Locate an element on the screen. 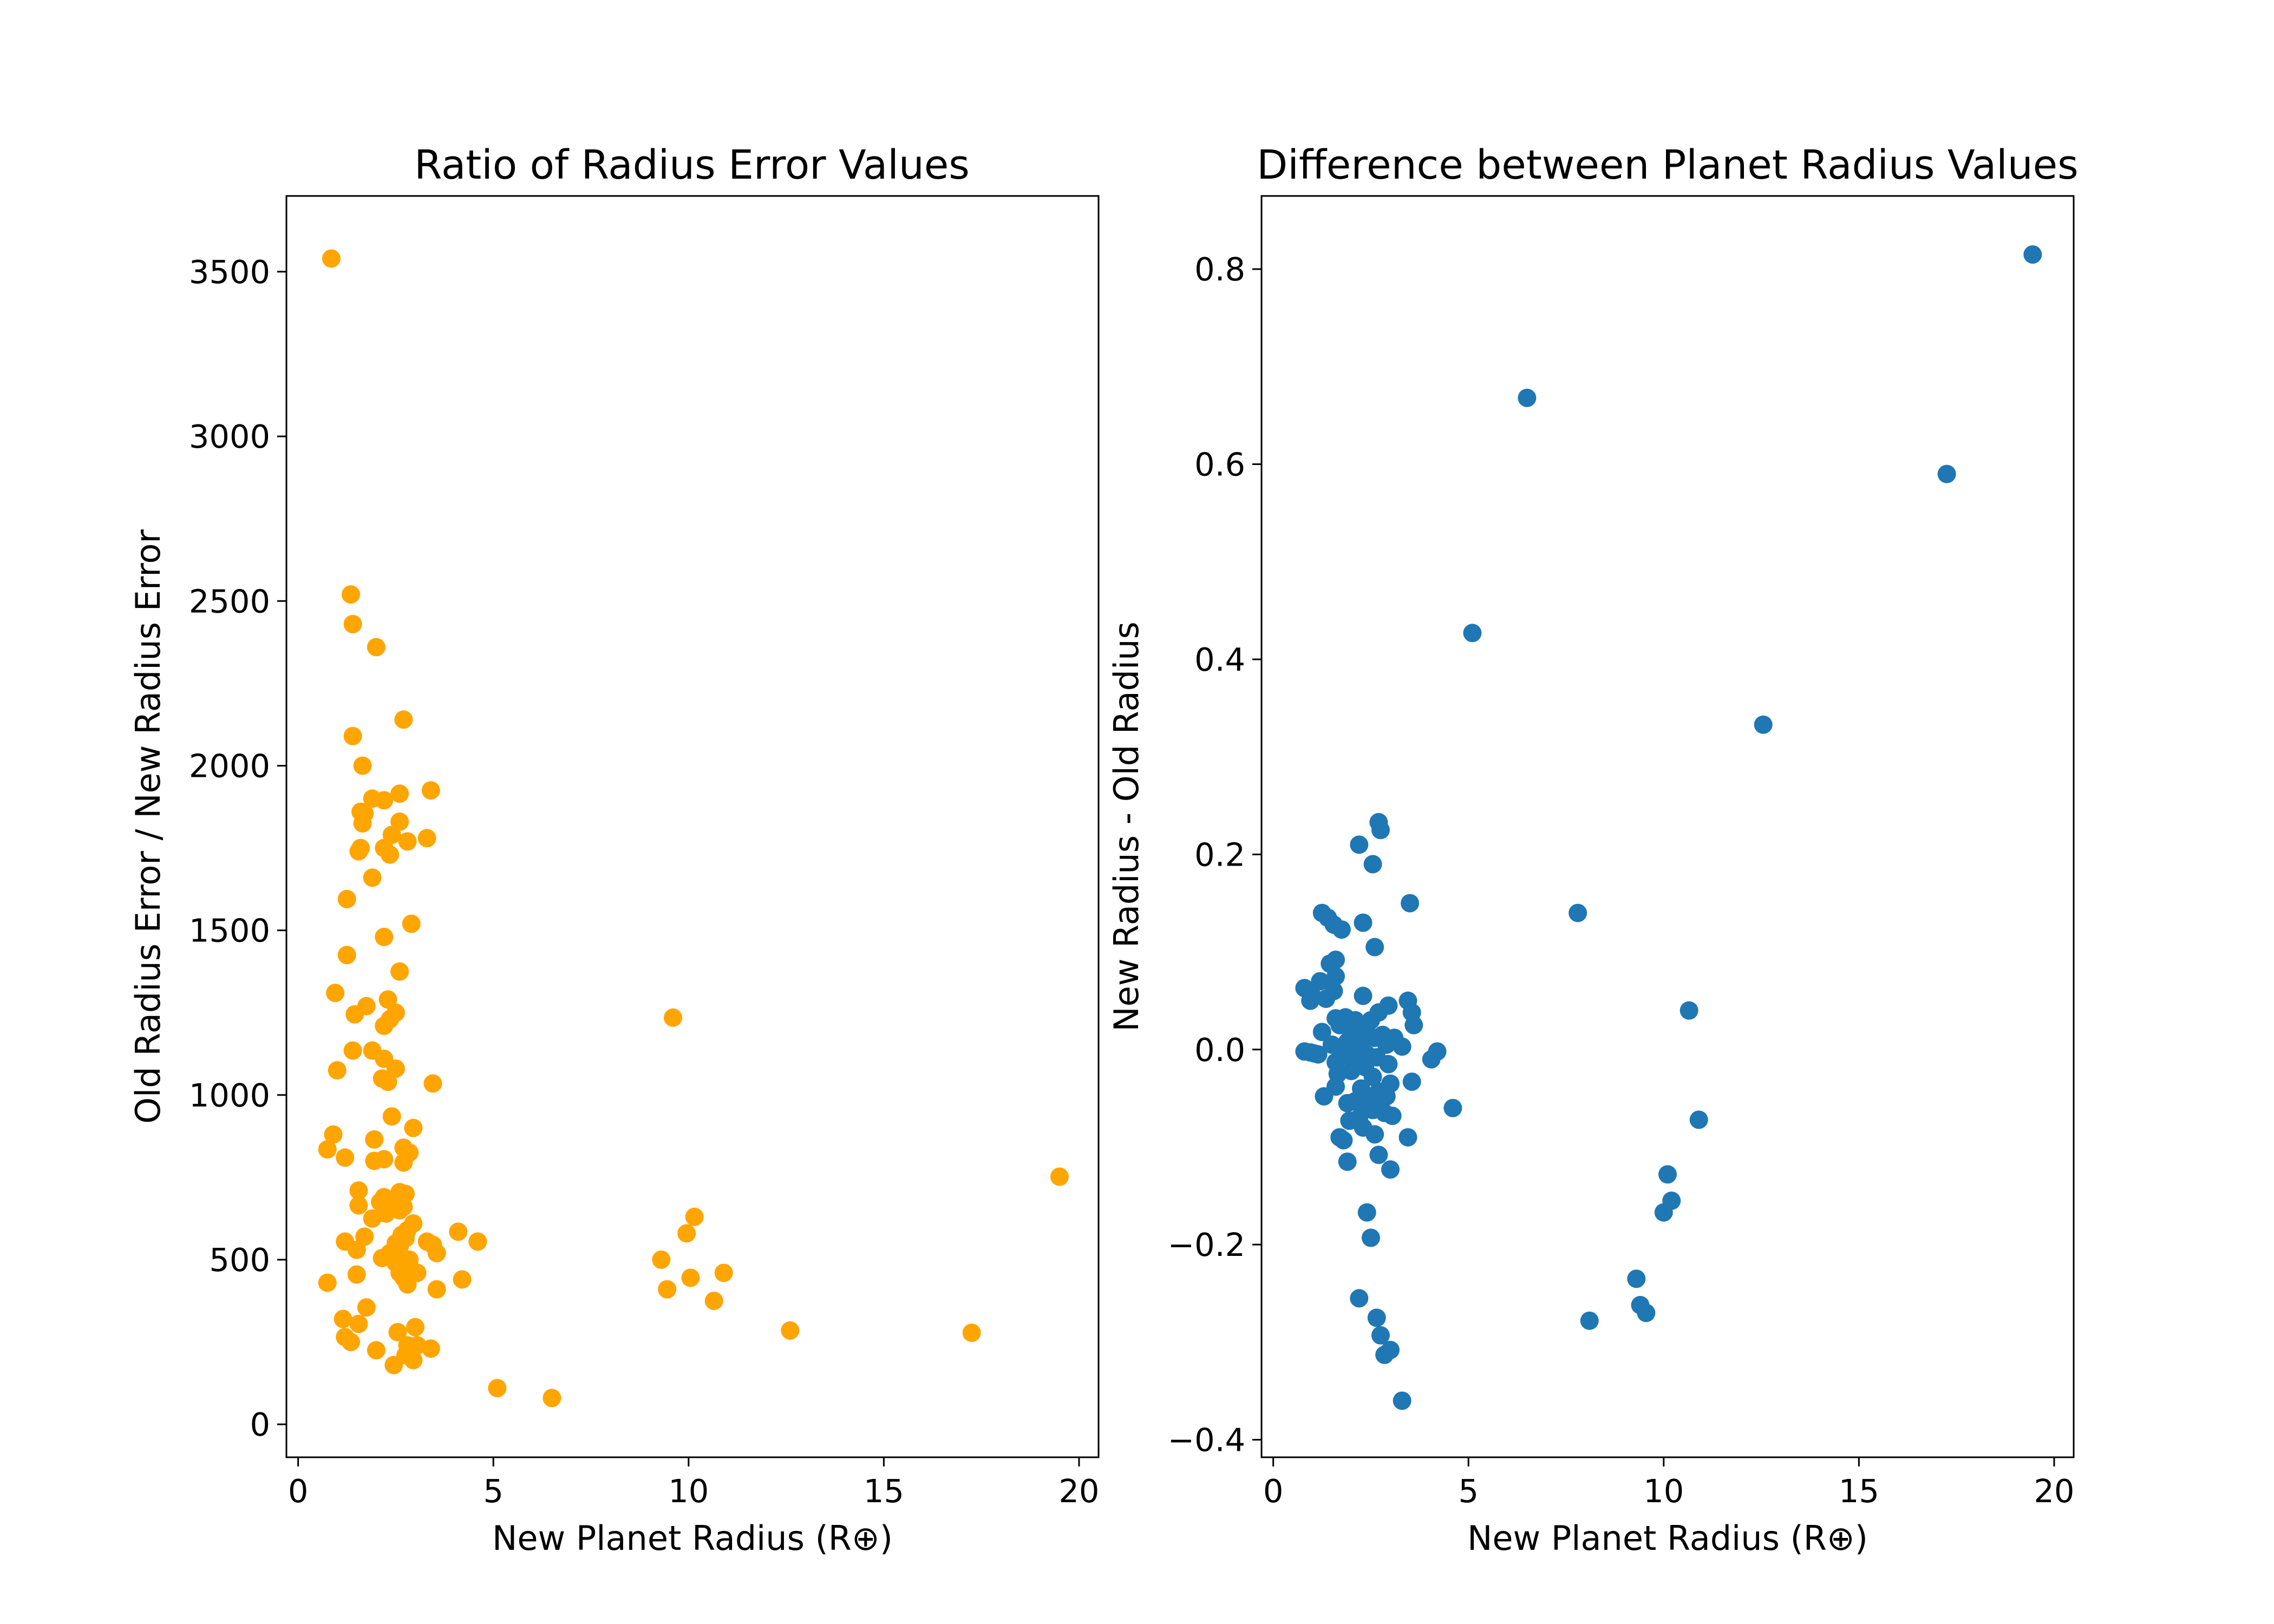  left-x-tick-label: 20 is located at coordinates (1079, 1491).